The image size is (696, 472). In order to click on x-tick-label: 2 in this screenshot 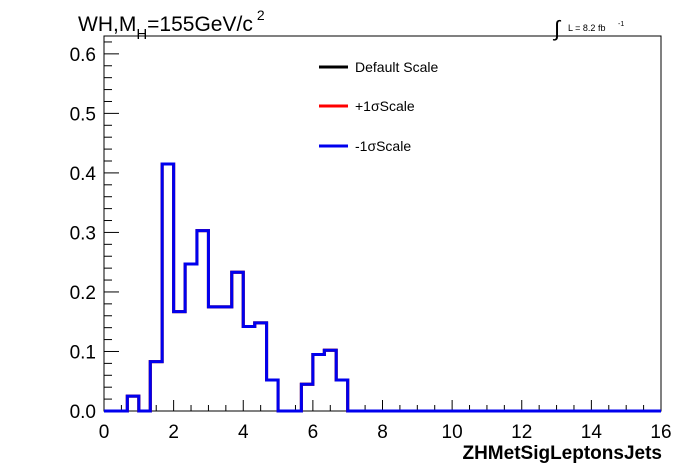, I will do `click(173, 432)`.